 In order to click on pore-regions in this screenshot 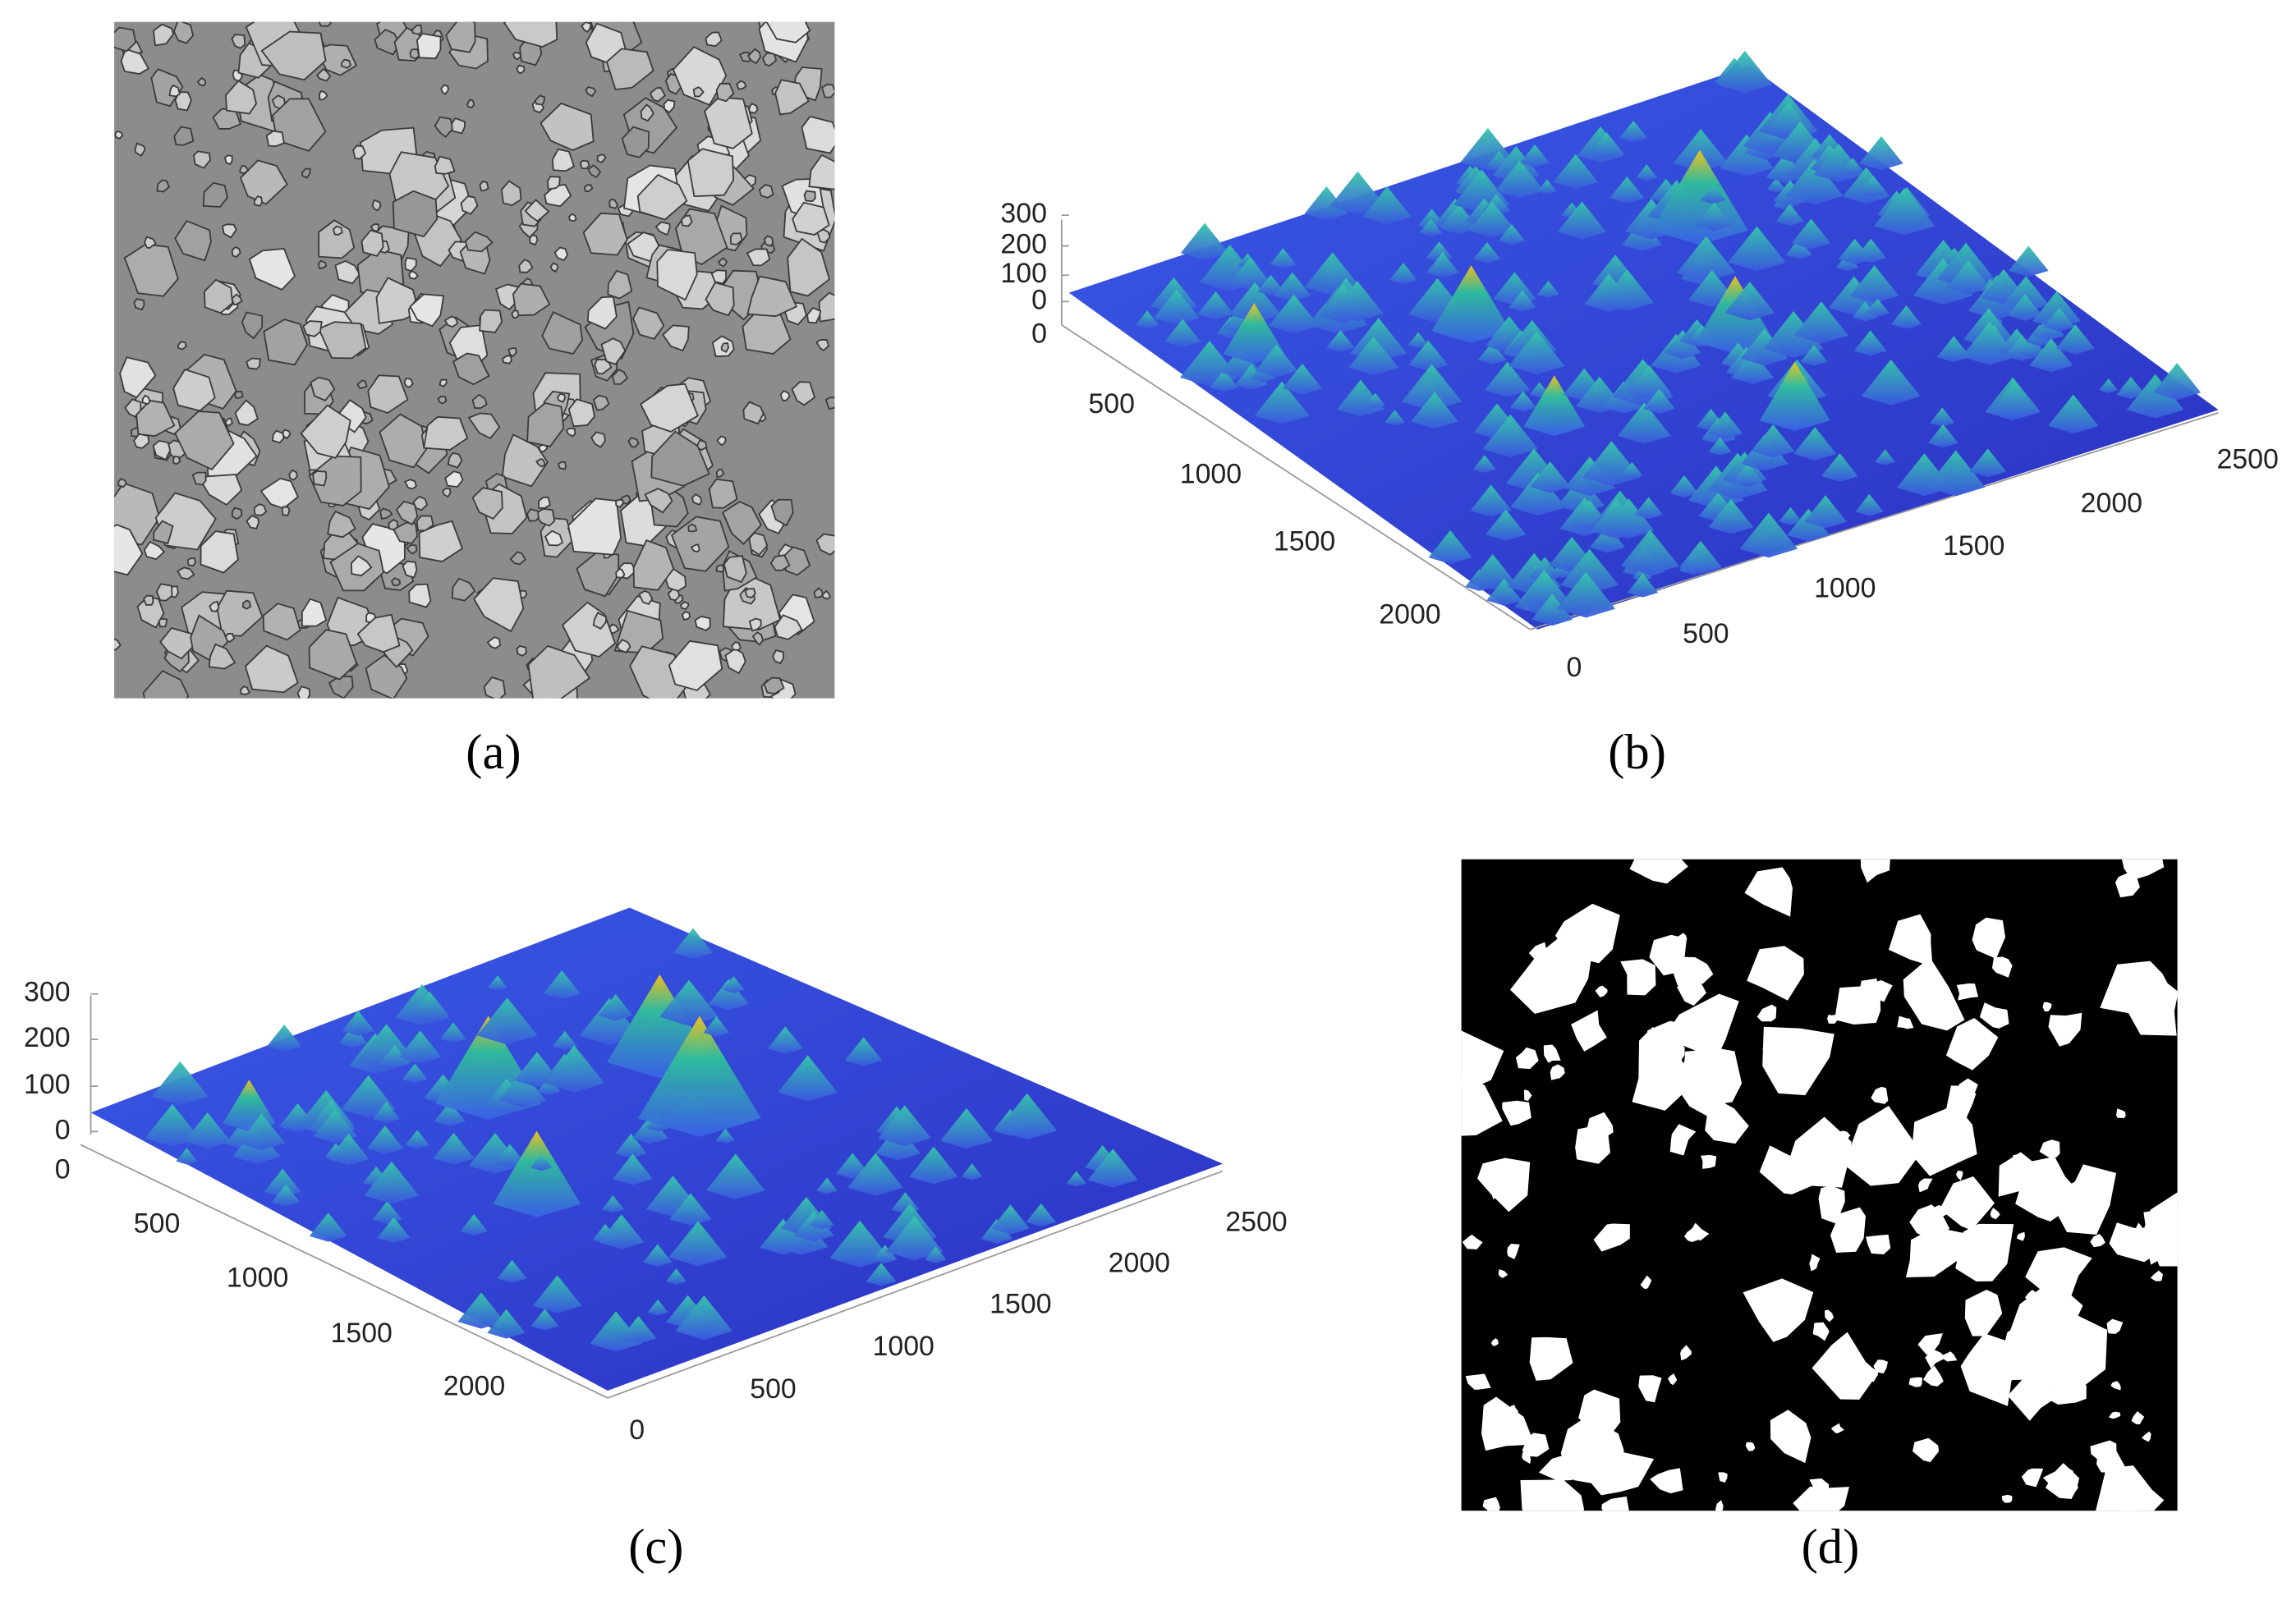, I will do `click(1820, 1185)`.